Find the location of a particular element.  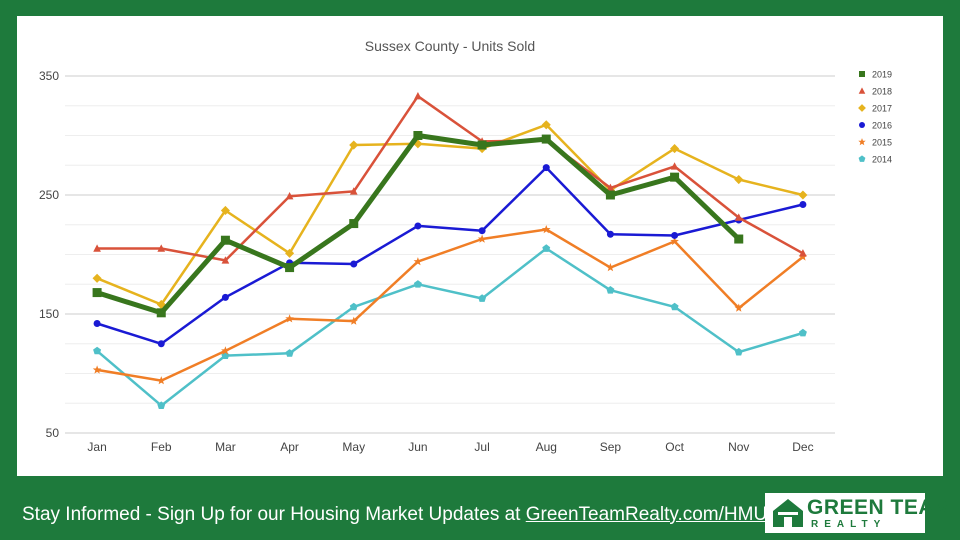

x-tick-label: Sep is located at coordinates (611, 447).